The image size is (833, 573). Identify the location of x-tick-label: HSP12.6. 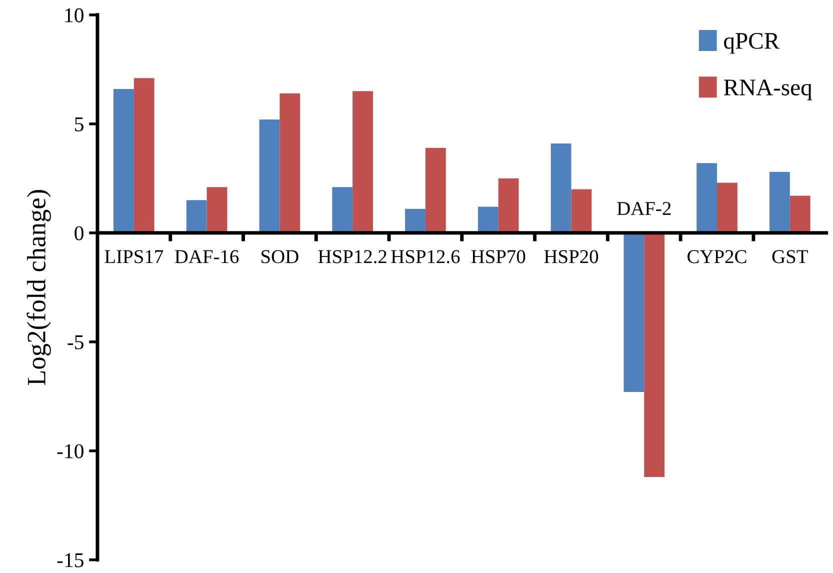
(425, 257).